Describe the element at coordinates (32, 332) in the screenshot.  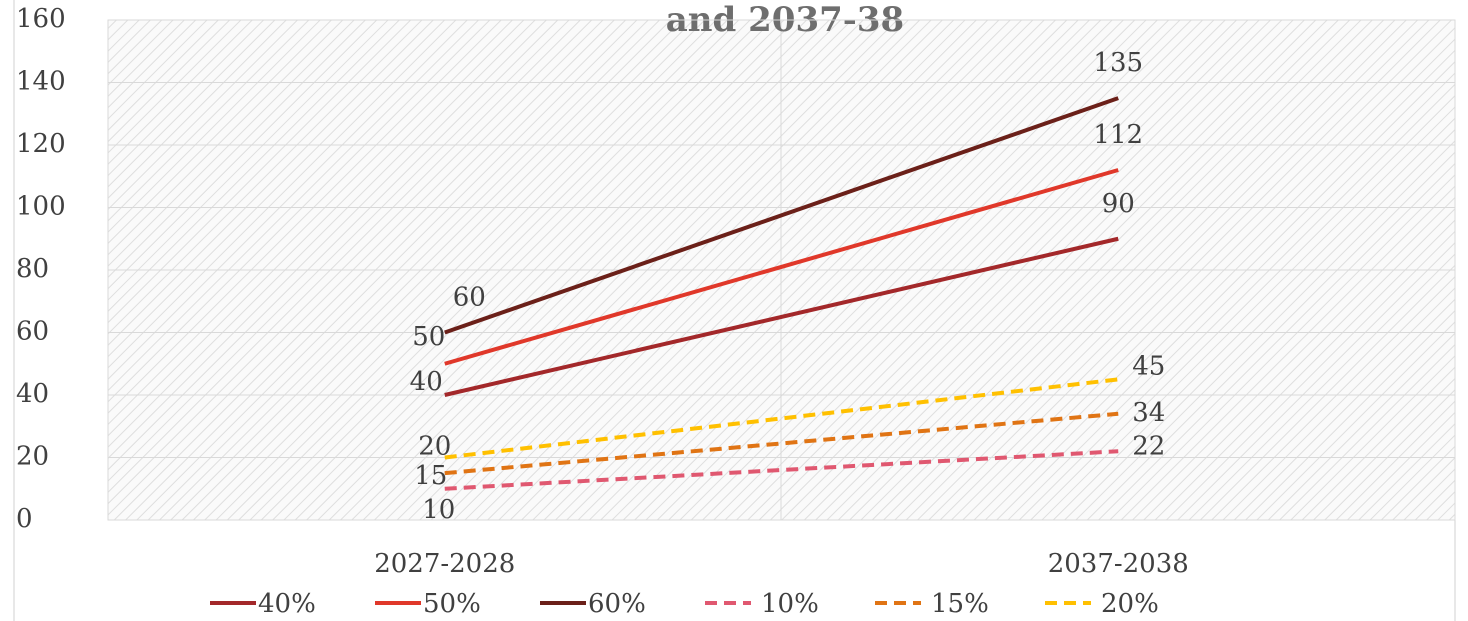
I see `y-tick-label: 60` at that location.